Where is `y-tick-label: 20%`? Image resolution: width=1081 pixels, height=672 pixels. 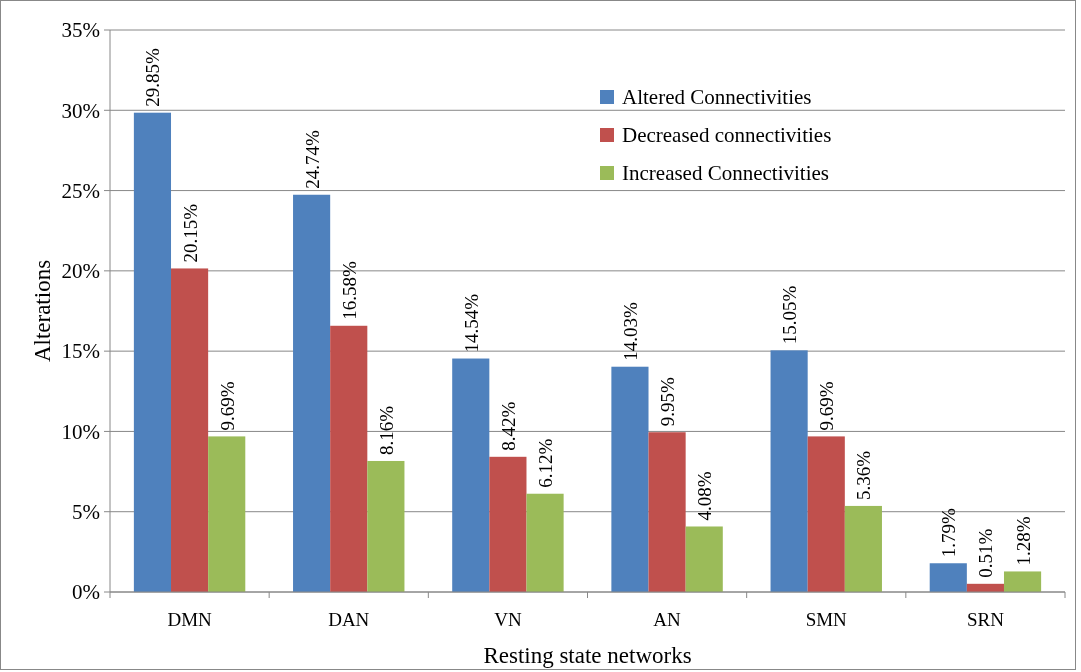
y-tick-label: 20% is located at coordinates (80, 271).